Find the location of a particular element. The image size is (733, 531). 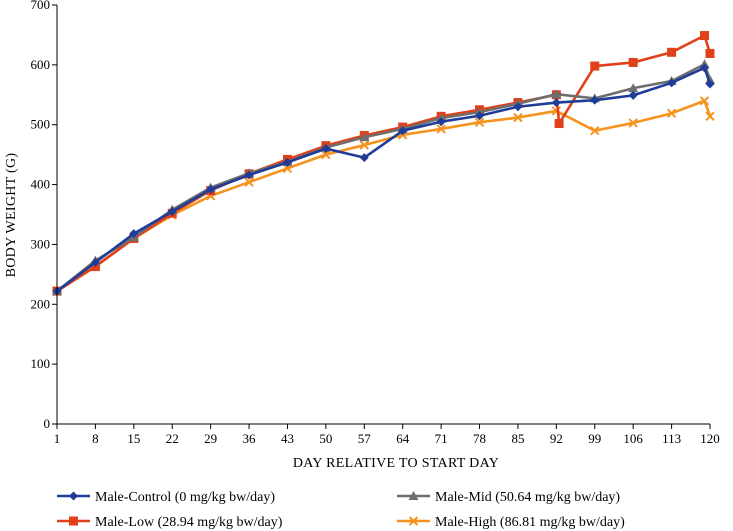

legend-item-3: Male-Mid (50.64 mg/kg bw/day) is located at coordinates (508, 497).